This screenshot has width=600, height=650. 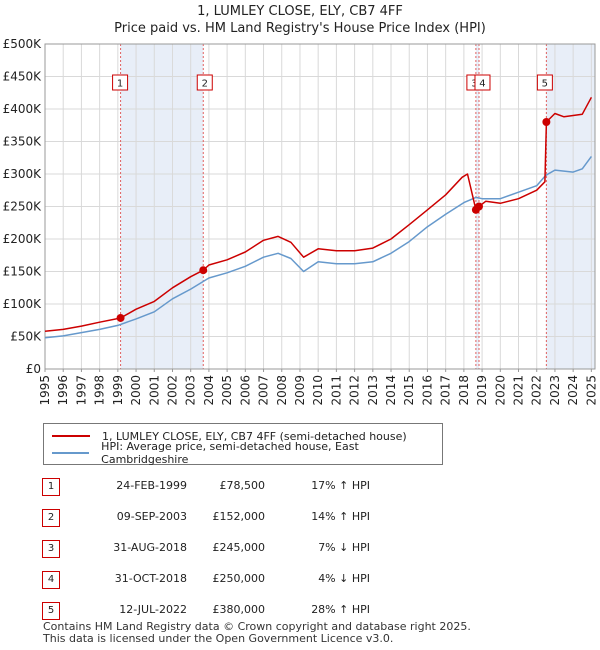 I want to click on y-tick-label: £300K, so click(x=23, y=174).